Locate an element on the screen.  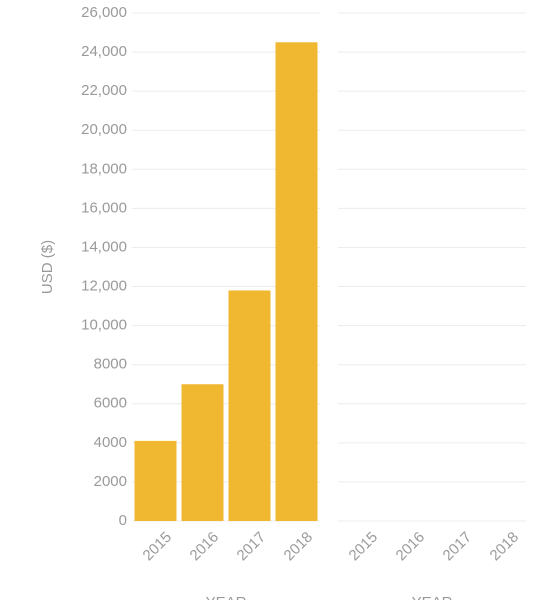
y-tick-label: 2000 is located at coordinates (110, 481).